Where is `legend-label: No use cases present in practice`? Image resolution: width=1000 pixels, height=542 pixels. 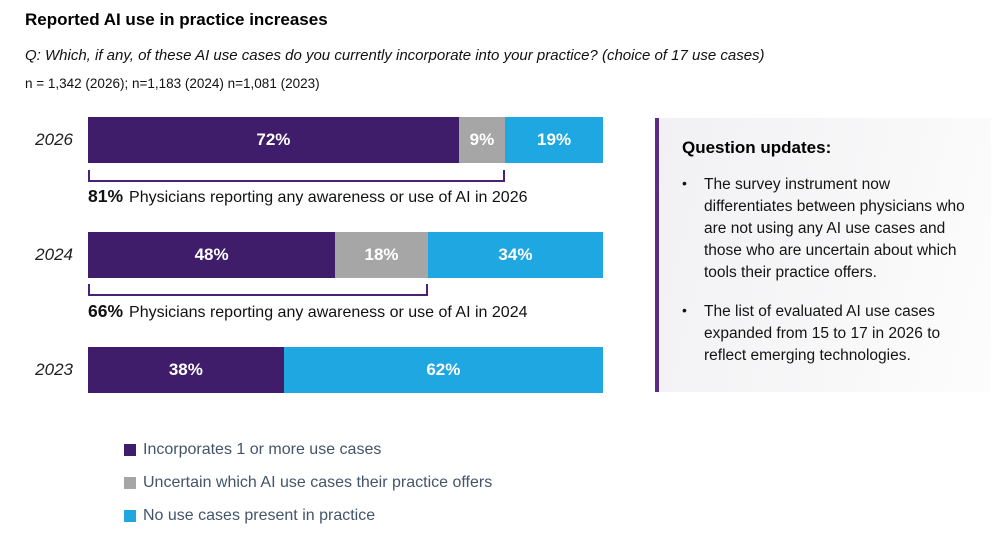
legend-label: No use cases present in practice is located at coordinates (259, 515).